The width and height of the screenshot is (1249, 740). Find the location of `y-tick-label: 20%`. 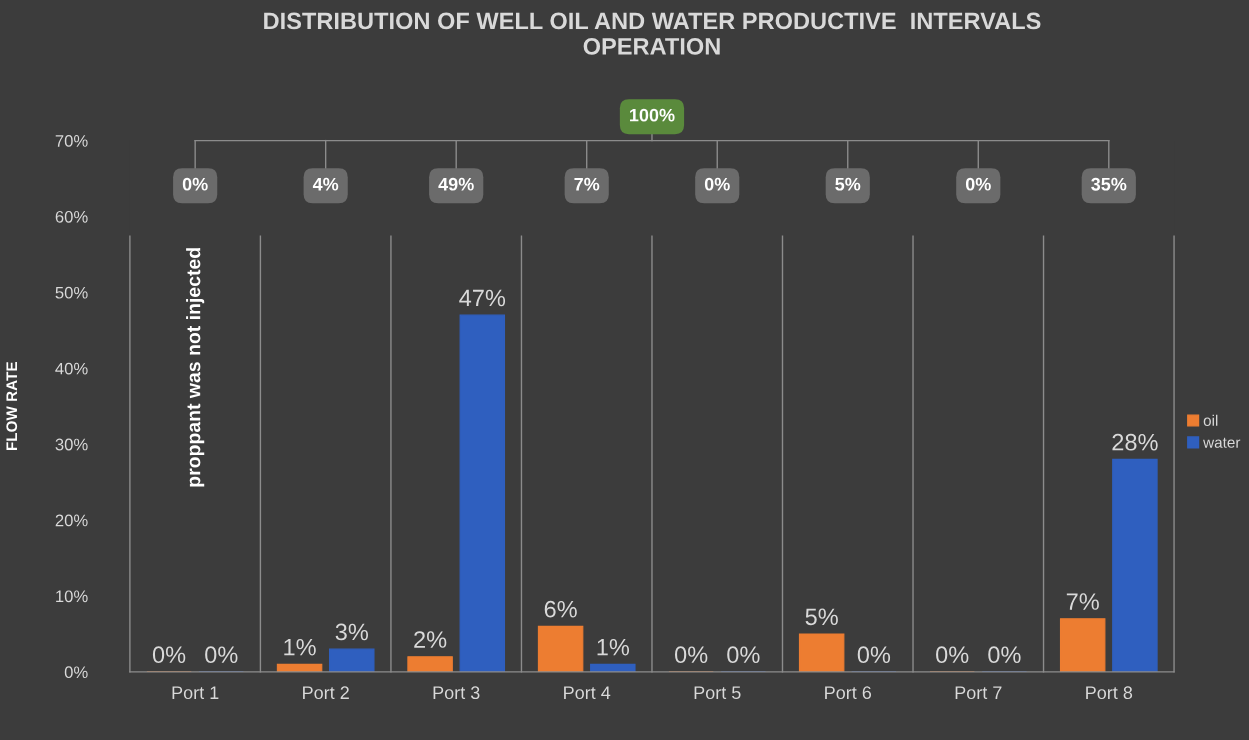

y-tick-label: 20% is located at coordinates (71, 520).